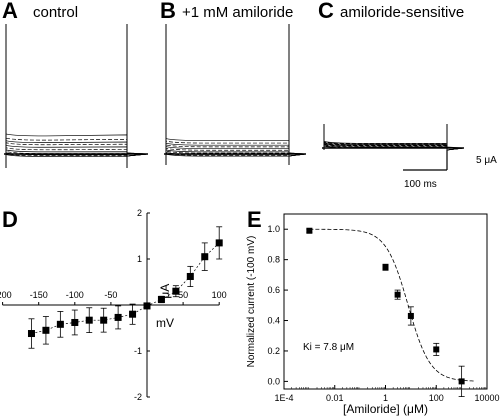 This screenshot has height=417, width=500. Describe the element at coordinates (335, 398) in the screenshot. I see `dose-x-tick-label: 0.01` at that location.